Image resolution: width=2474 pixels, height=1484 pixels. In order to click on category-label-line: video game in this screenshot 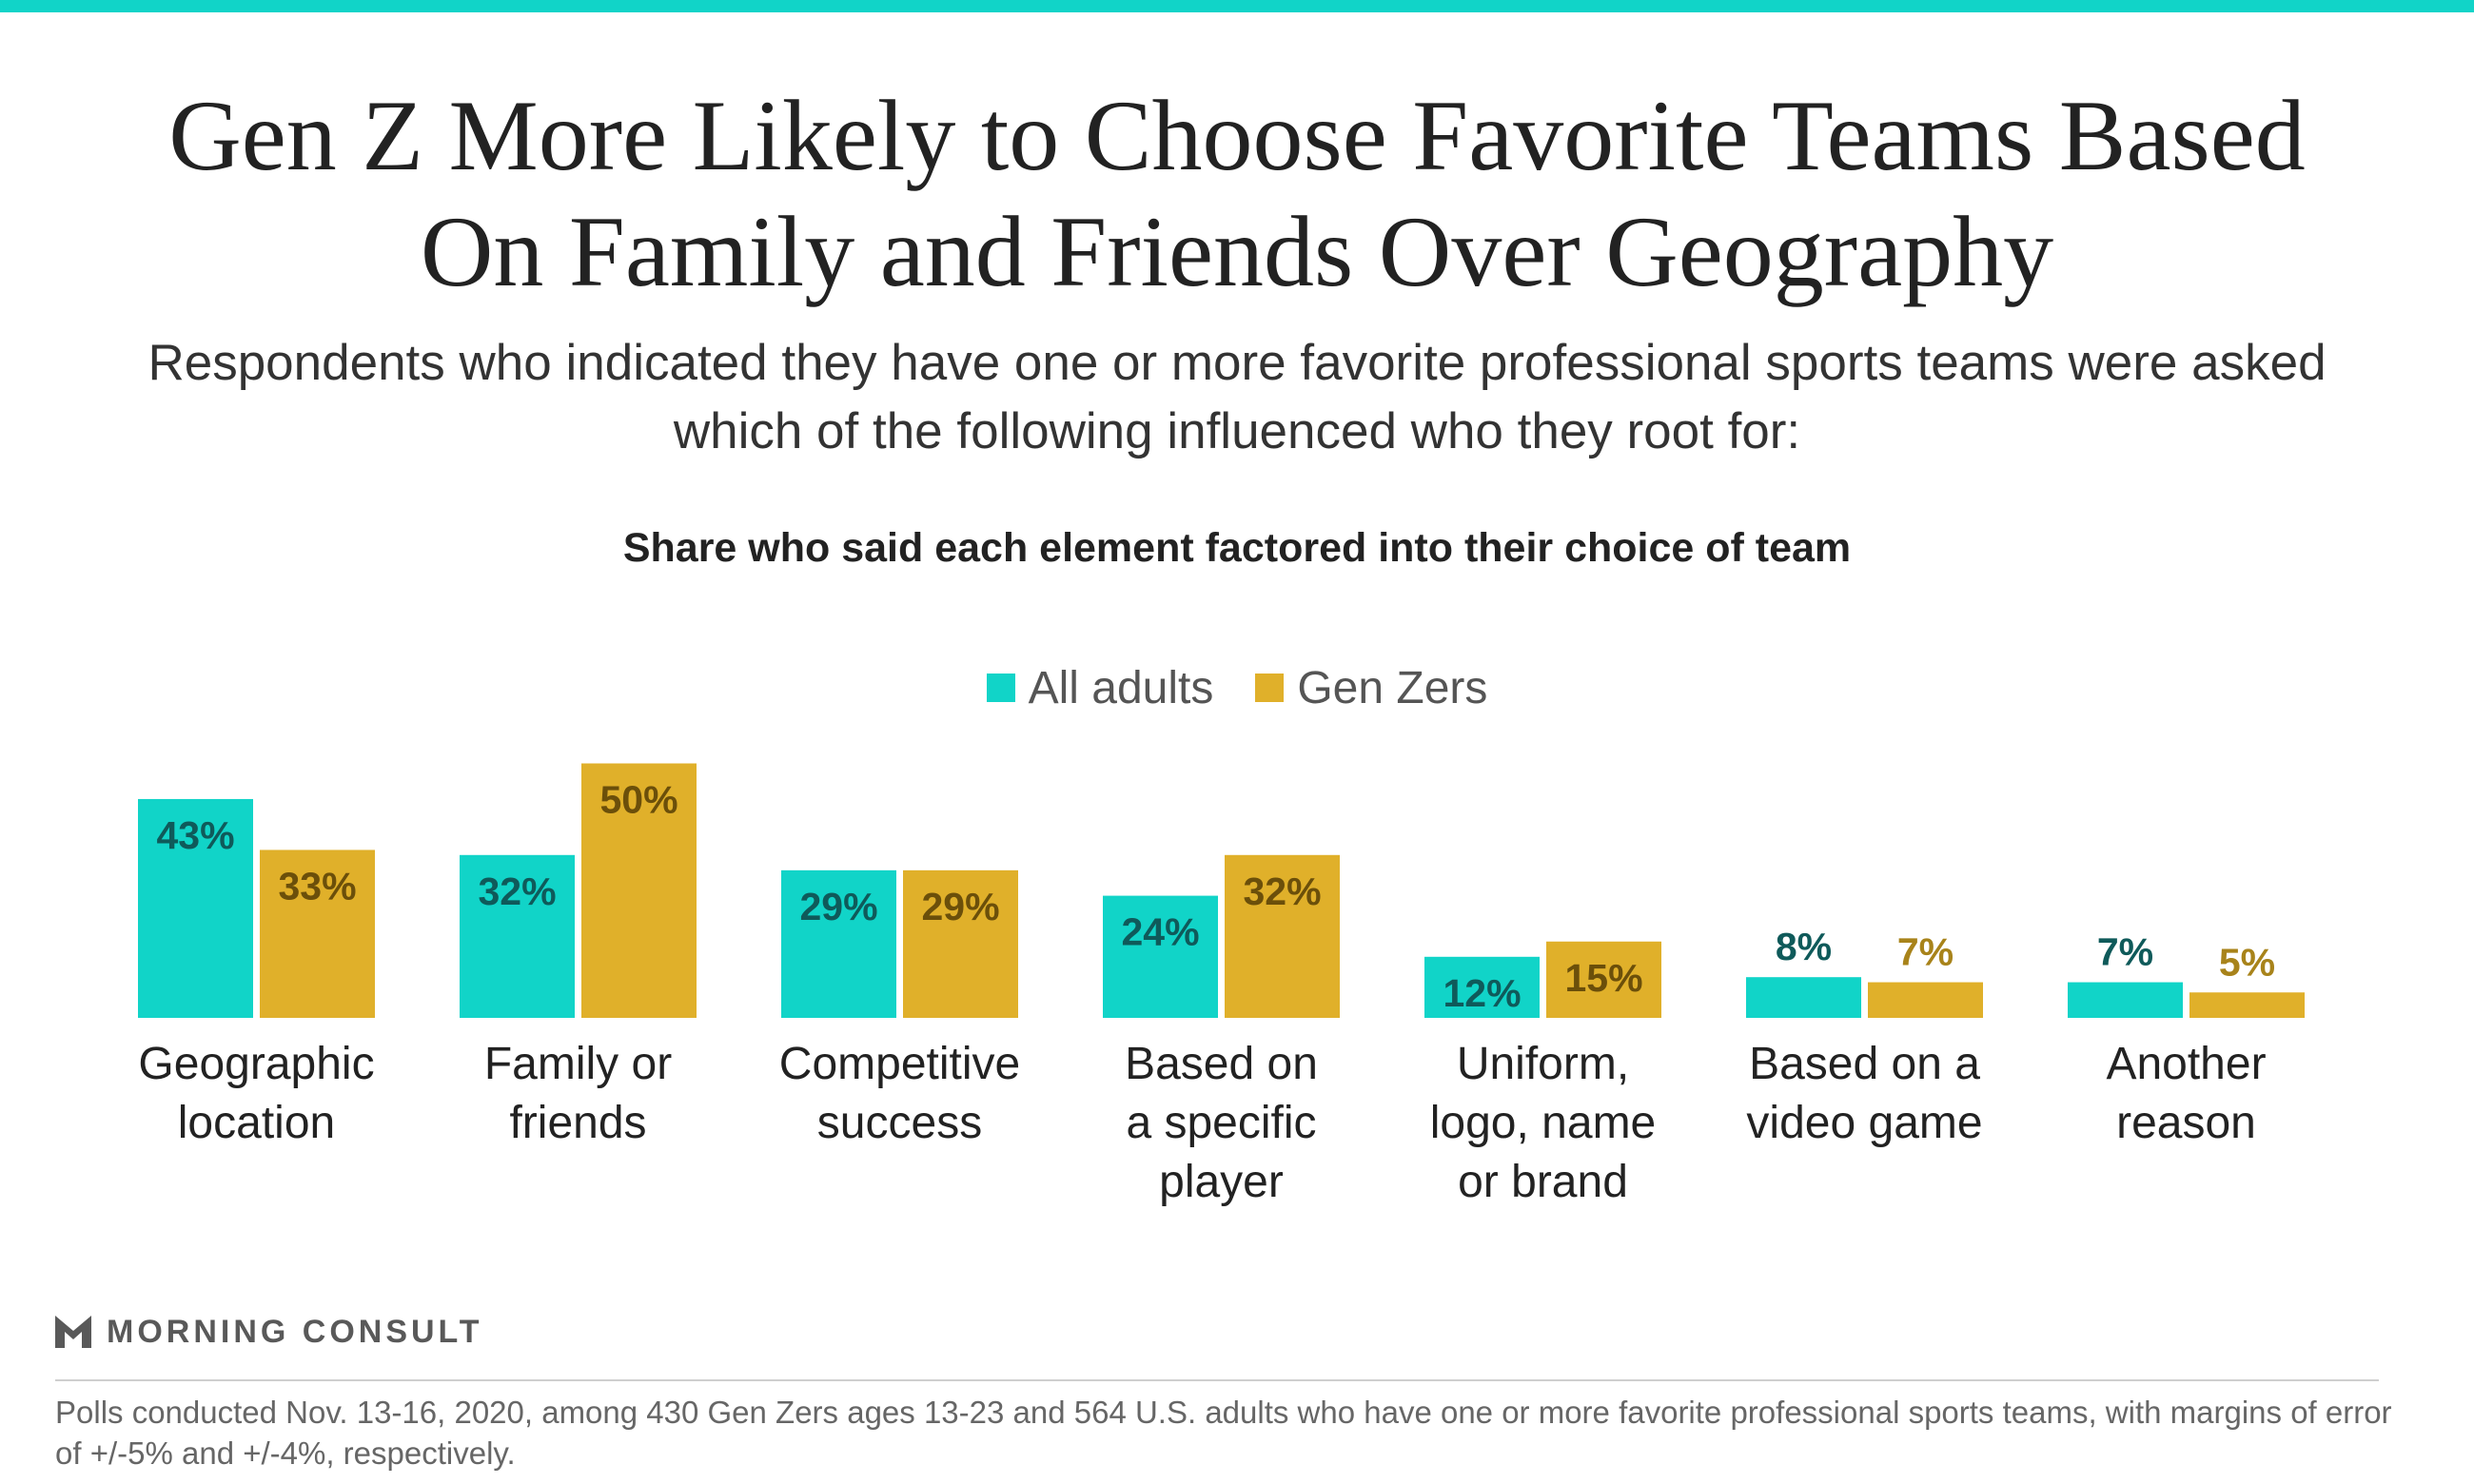, I will do `click(1864, 1123)`.